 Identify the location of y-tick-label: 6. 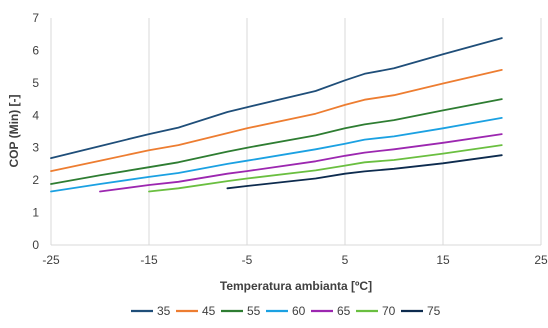
(35, 50).